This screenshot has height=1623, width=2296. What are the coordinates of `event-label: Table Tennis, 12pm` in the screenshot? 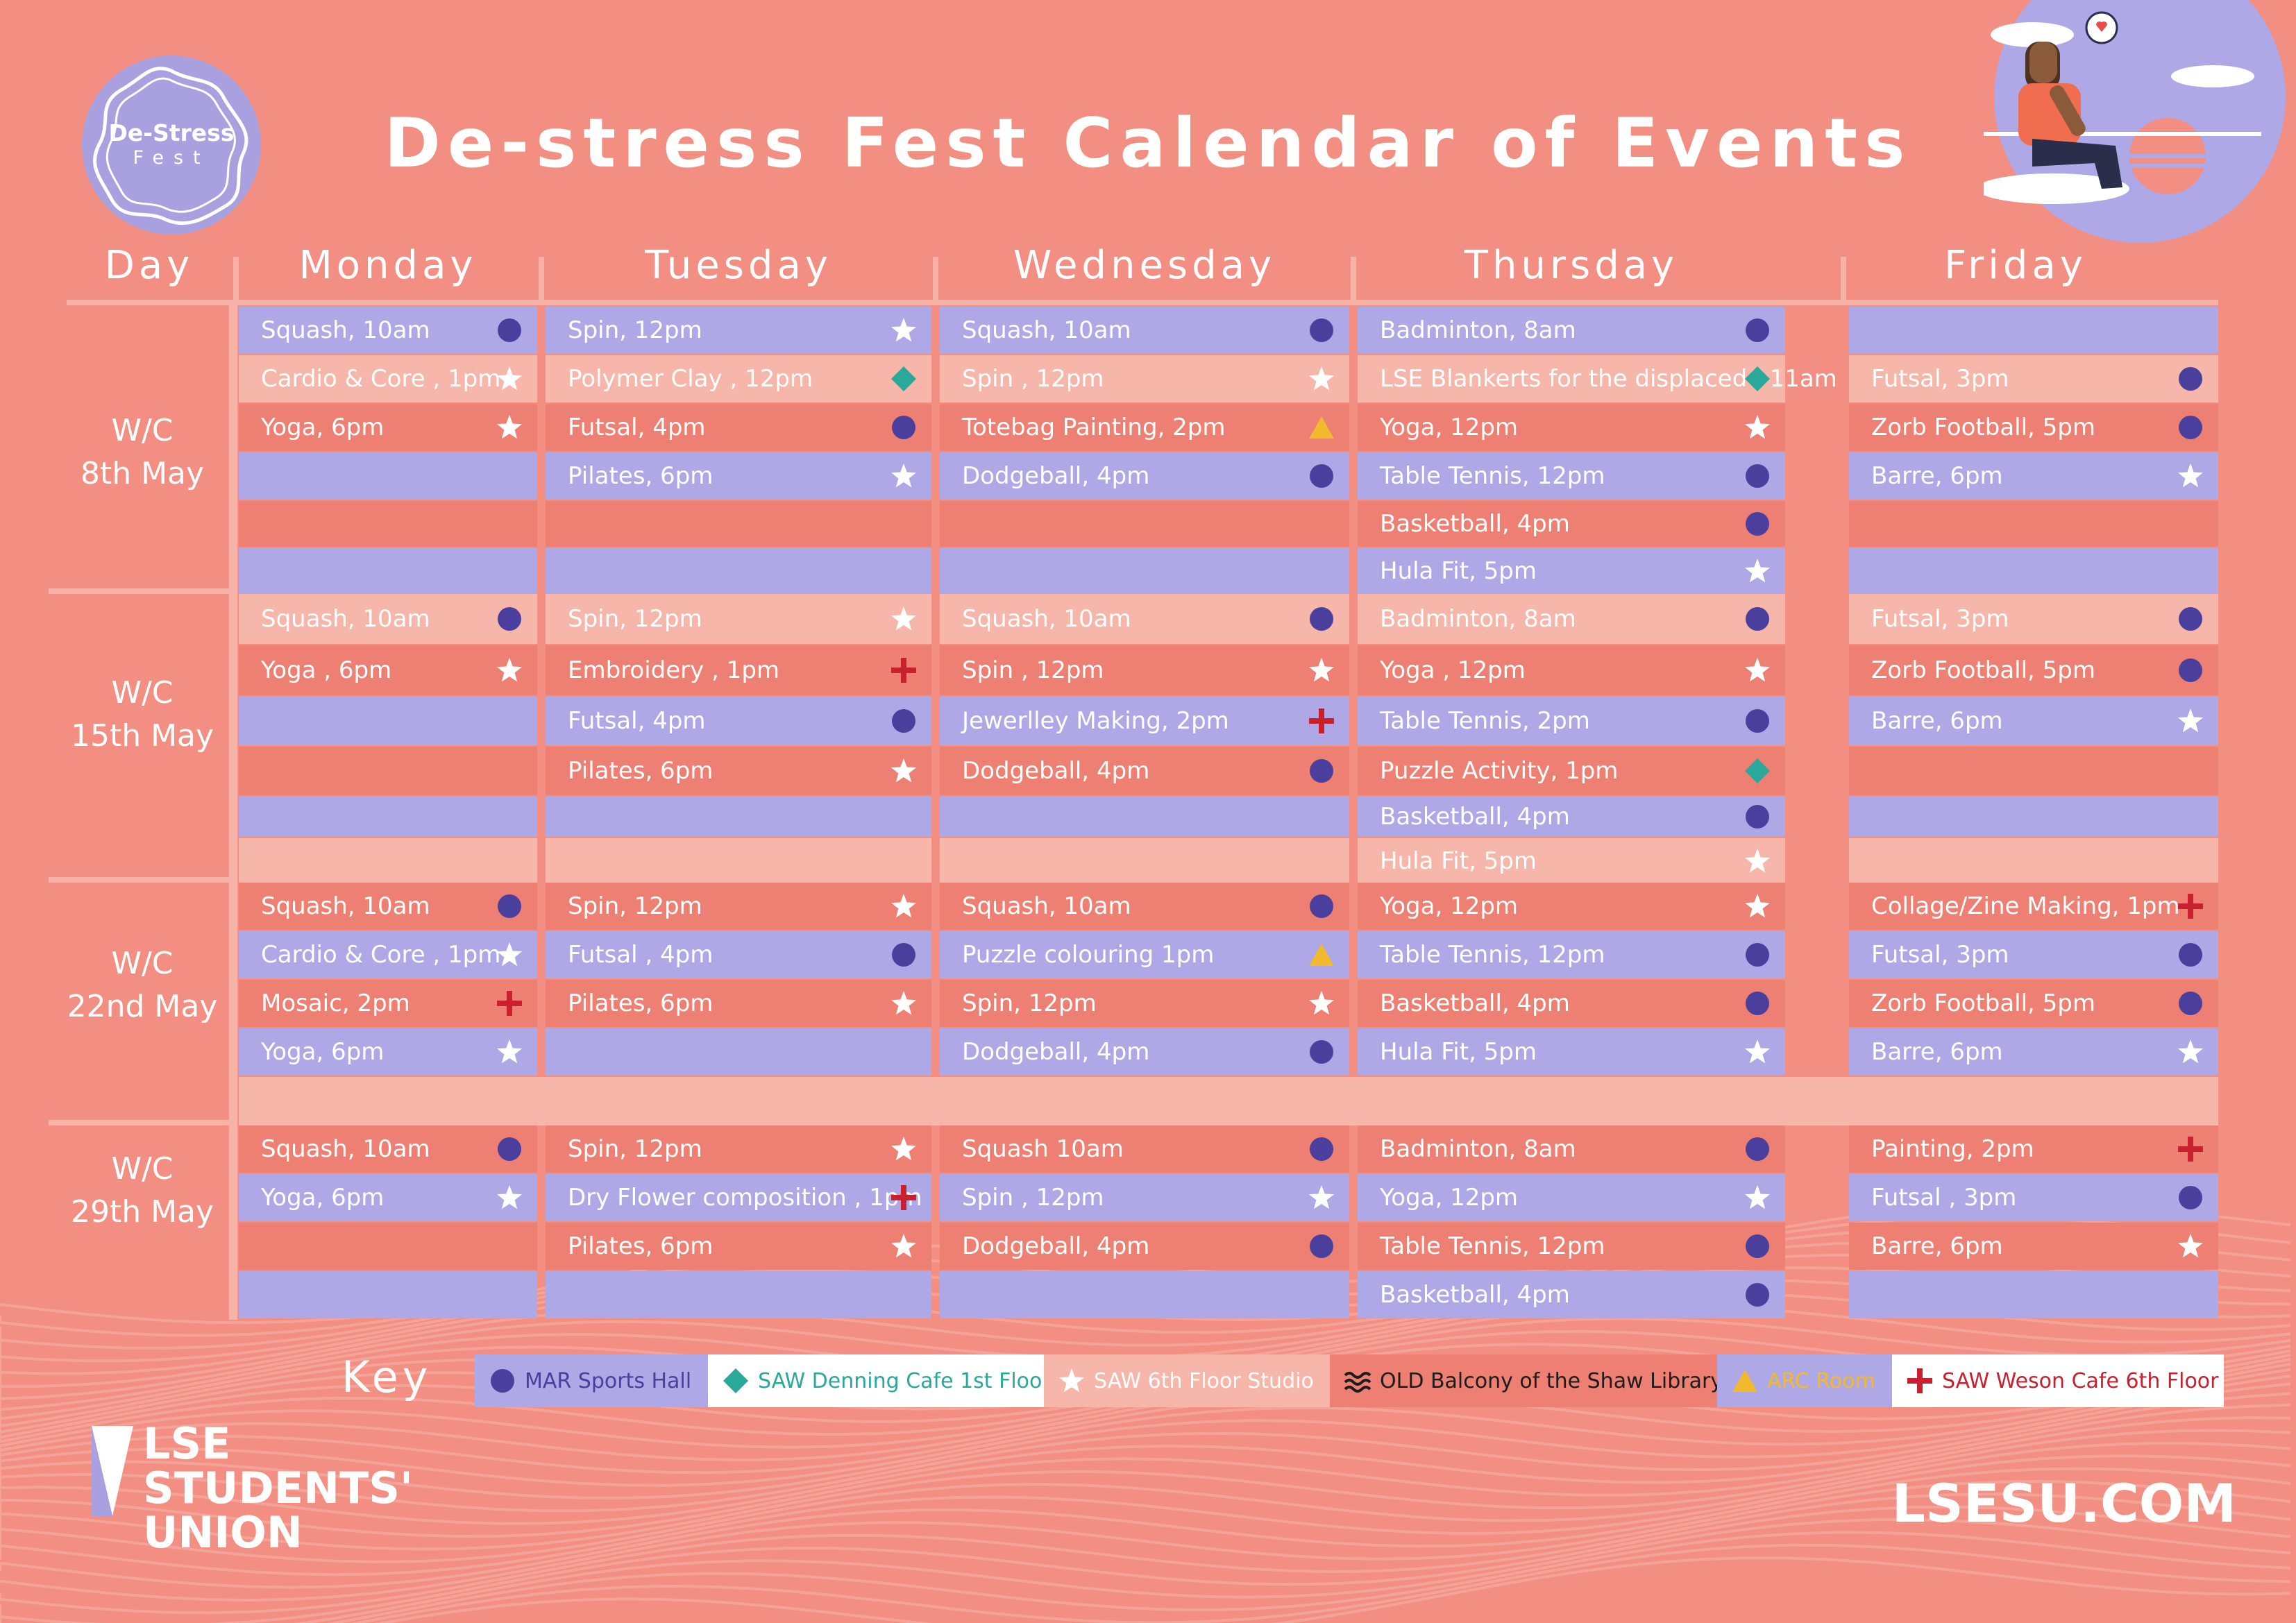 It's located at (1493, 955).